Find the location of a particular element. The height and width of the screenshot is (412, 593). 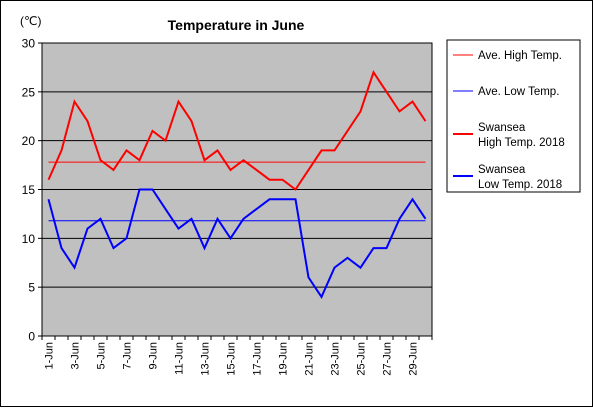

x-tick-label: 1-Jun is located at coordinates (50, 356).